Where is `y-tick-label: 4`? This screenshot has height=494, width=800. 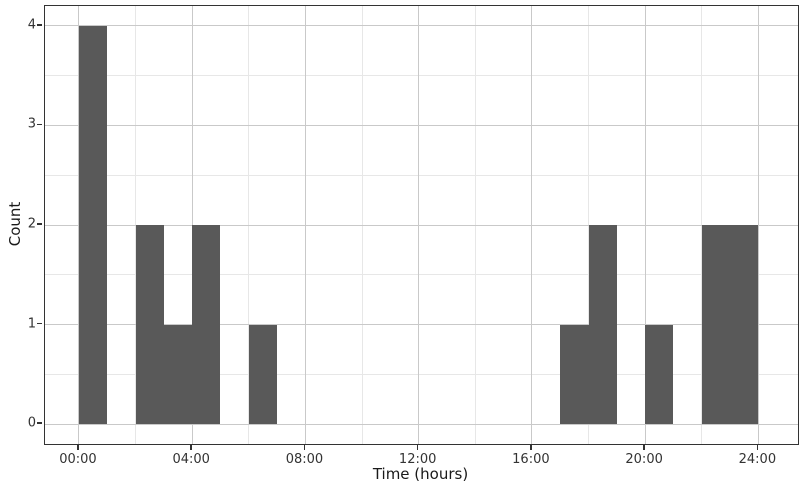
y-tick-label: 4 is located at coordinates (31, 25).